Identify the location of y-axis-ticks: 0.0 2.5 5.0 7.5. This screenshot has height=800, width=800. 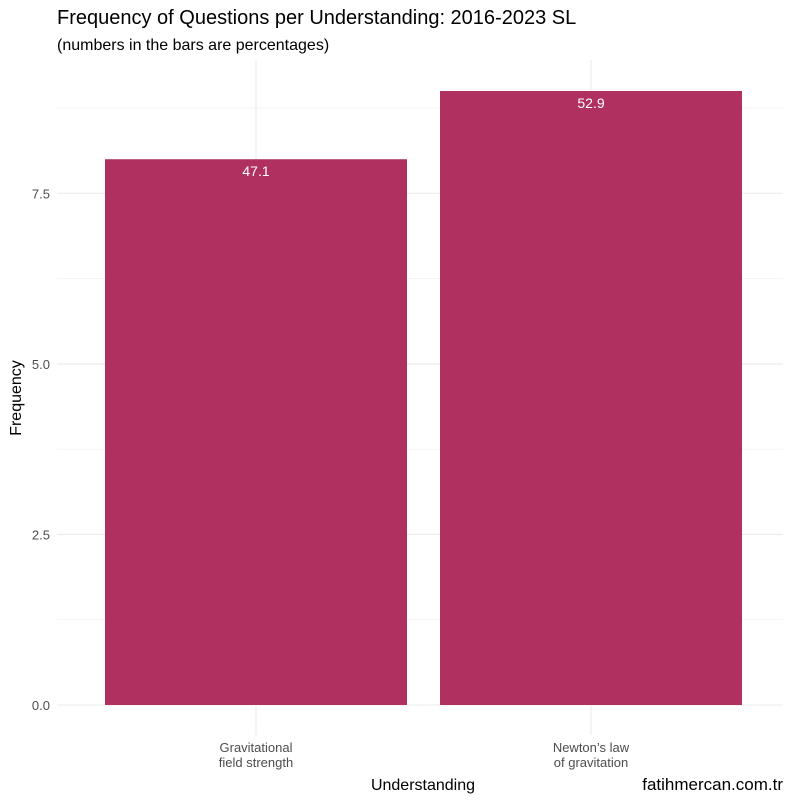
(41, 449).